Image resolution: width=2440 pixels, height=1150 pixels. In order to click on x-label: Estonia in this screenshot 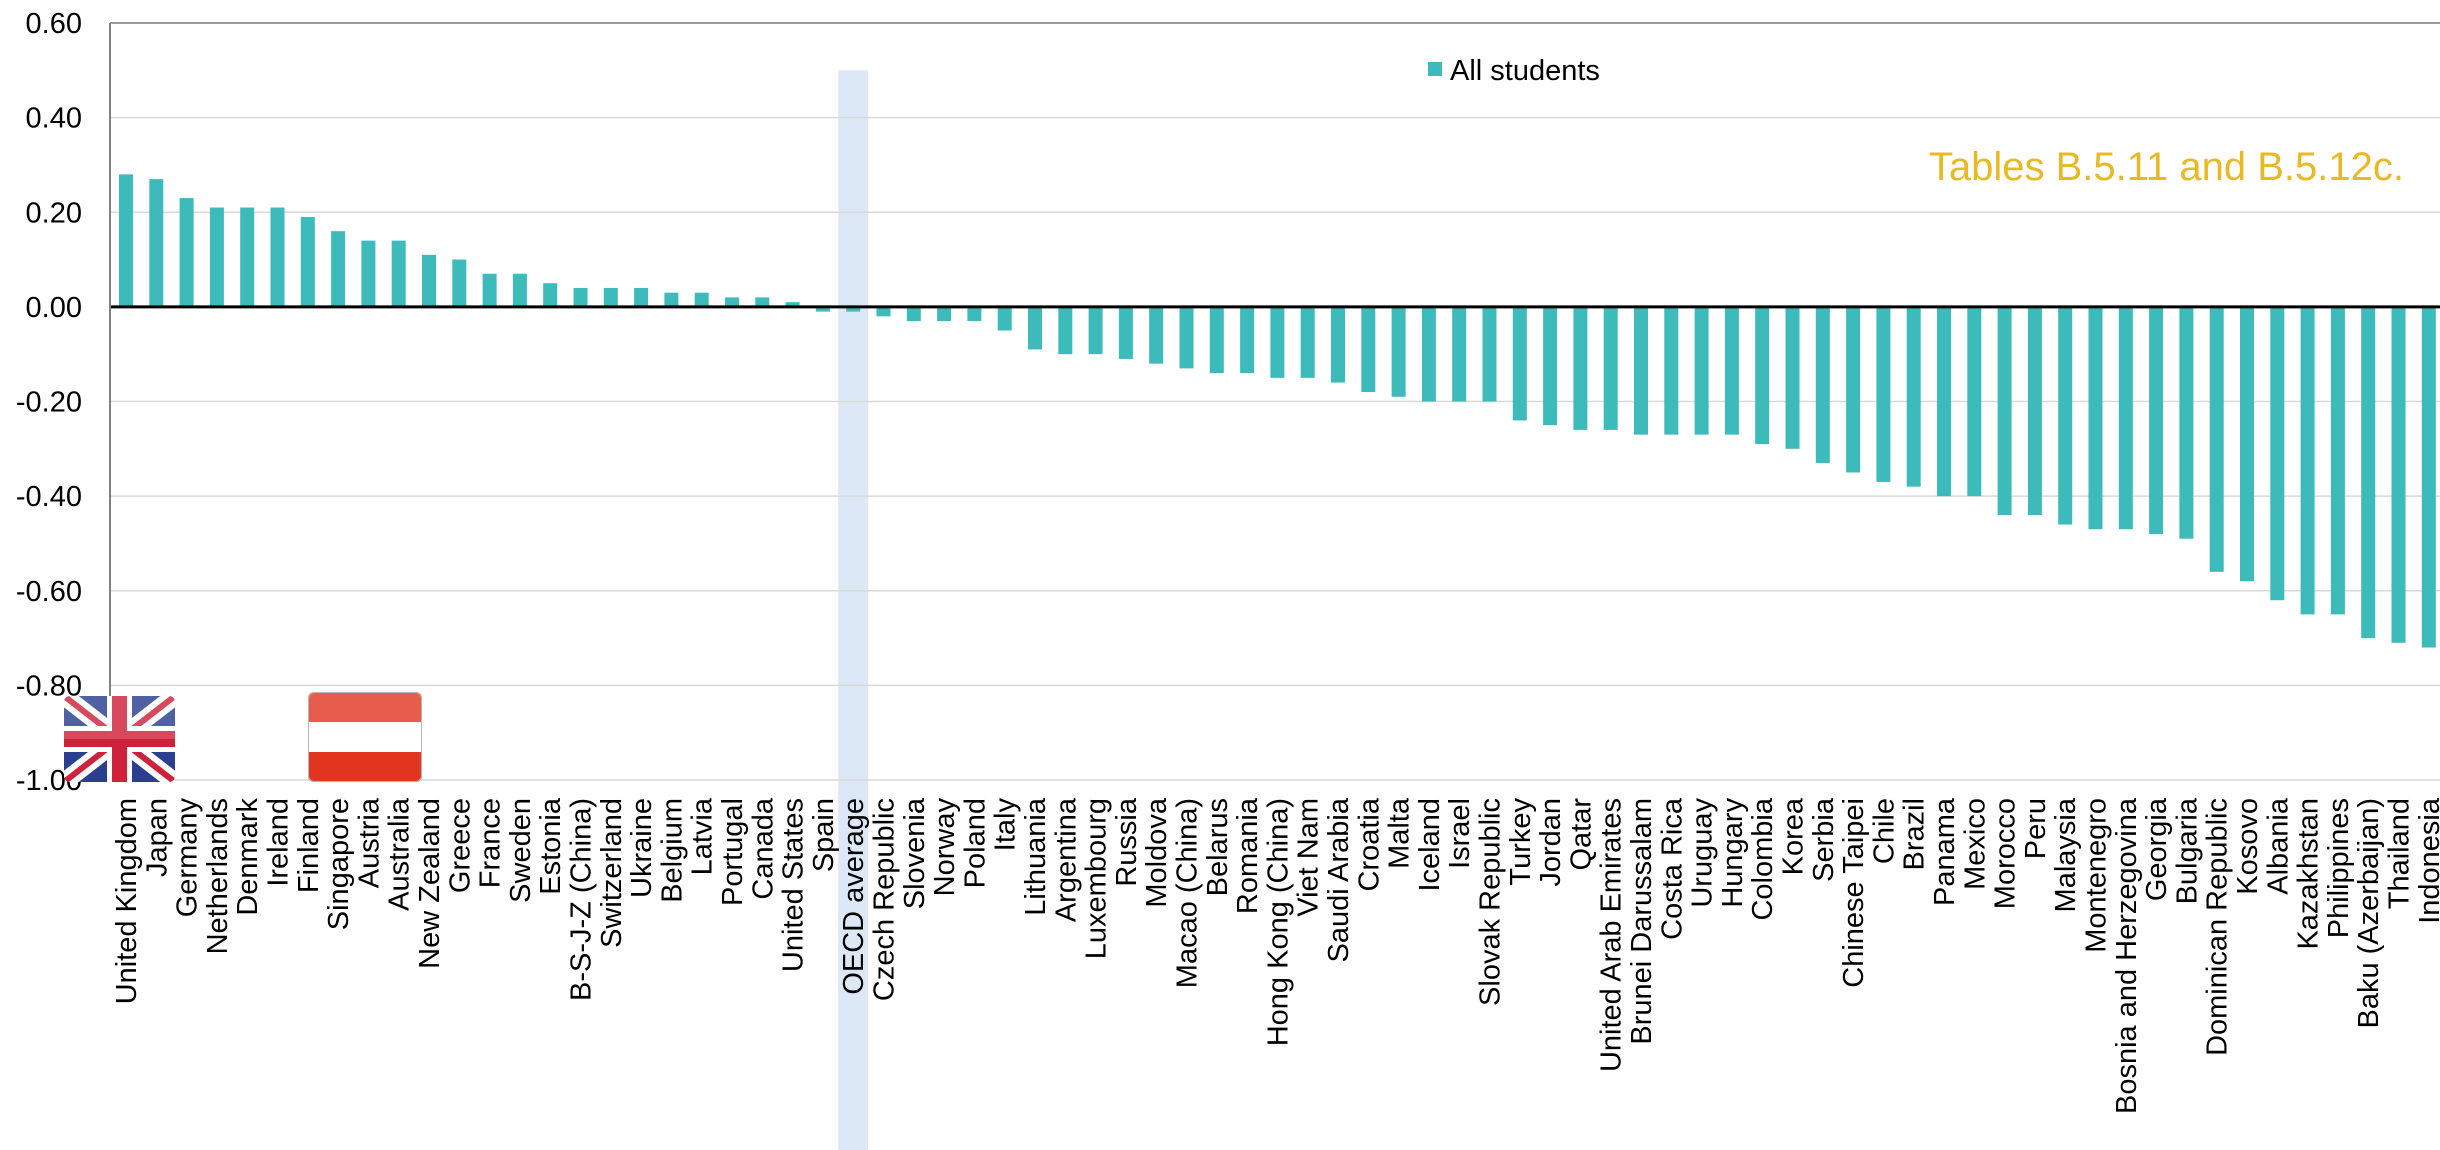, I will do `click(551, 846)`.